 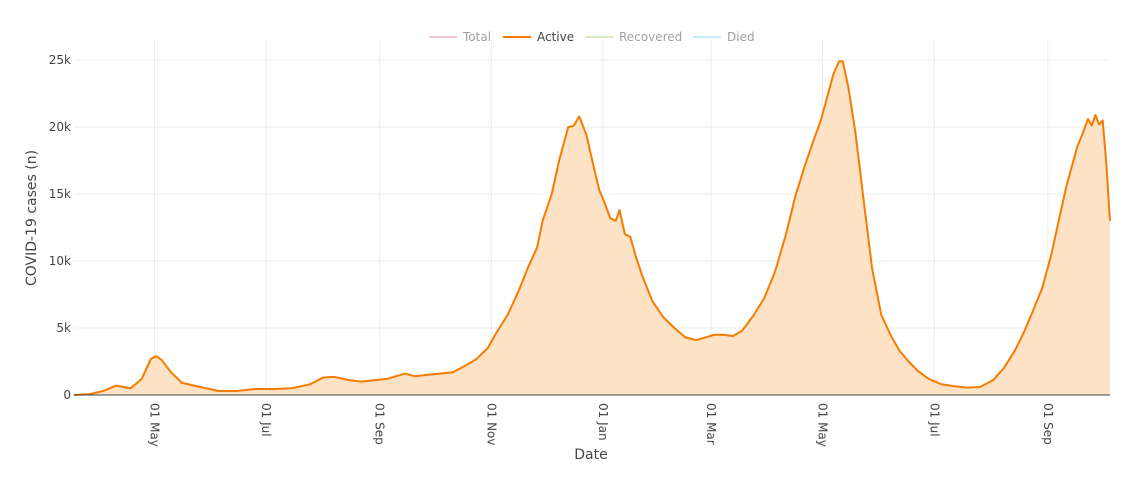 I want to click on y-tick-label: 15k, so click(x=60, y=194).